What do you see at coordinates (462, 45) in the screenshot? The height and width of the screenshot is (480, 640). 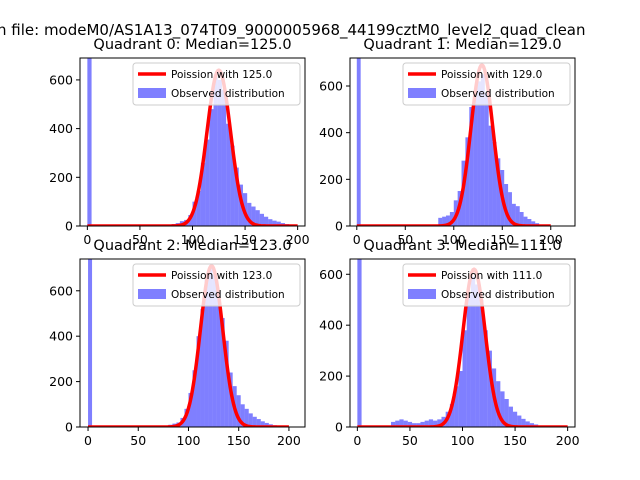 I see `panel-title: Quadrant 1: Median=129.0` at bounding box center [462, 45].